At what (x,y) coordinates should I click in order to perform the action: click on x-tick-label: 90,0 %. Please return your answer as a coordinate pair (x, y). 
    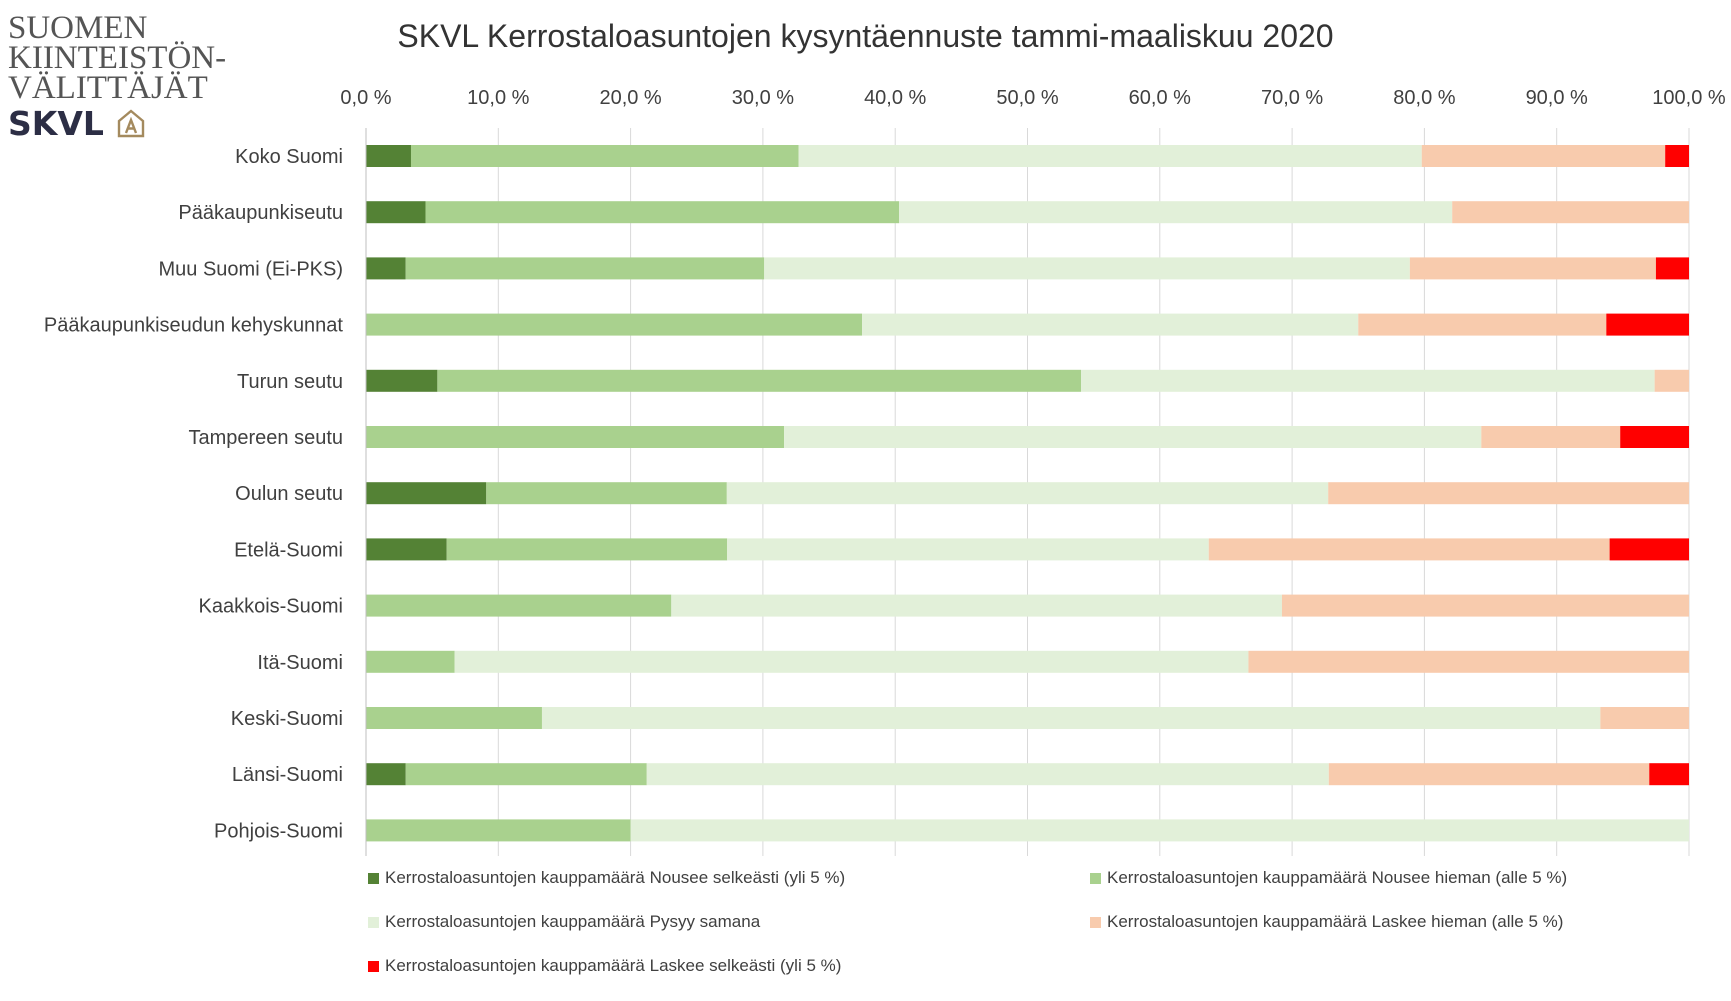
    Looking at the image, I should click on (1557, 98).